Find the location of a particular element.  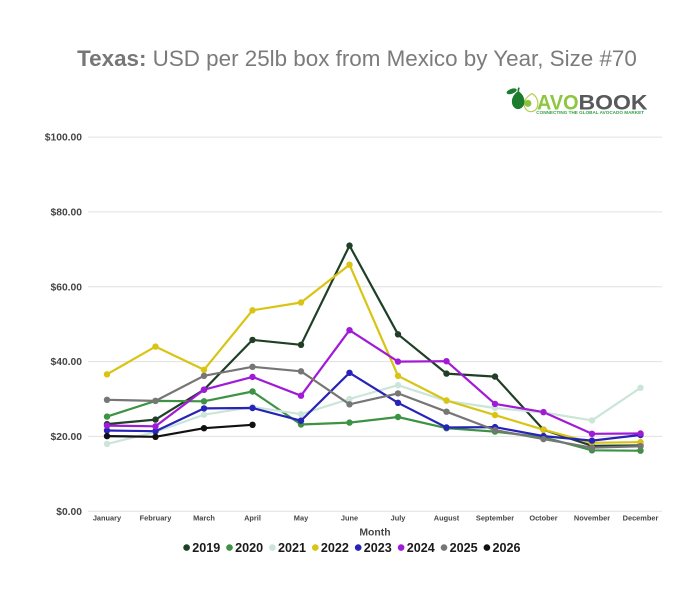

svg-text: BOOK is located at coordinates (613, 102).